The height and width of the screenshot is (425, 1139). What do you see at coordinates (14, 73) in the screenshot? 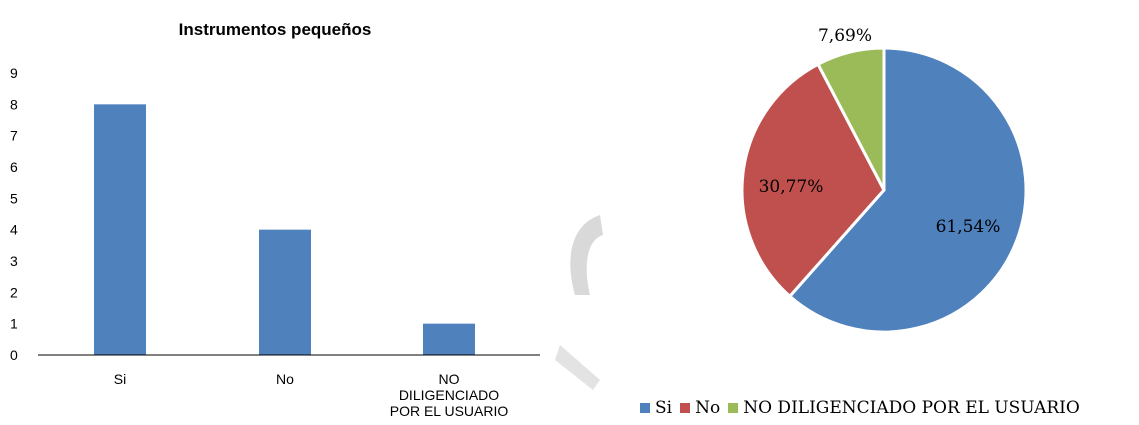
I see `y-tick-label: 9` at bounding box center [14, 73].